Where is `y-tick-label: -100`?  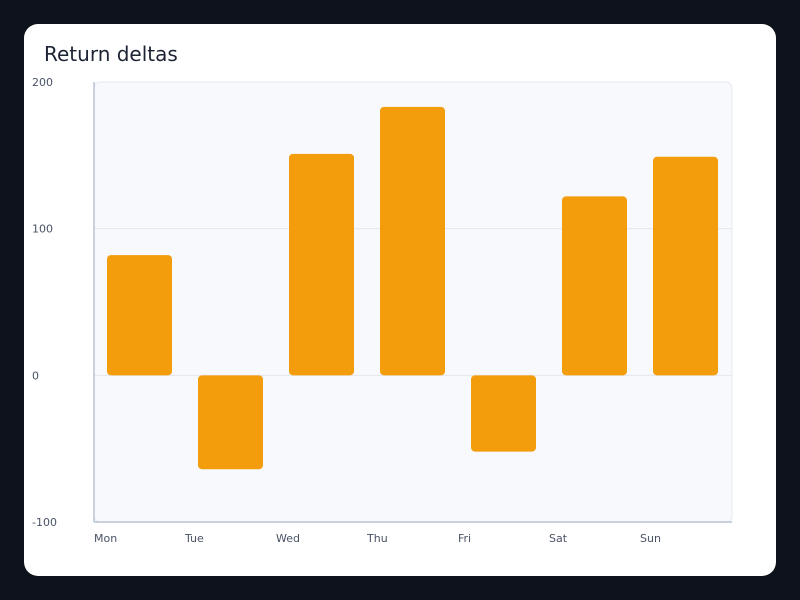 y-tick-label: -100 is located at coordinates (44, 522).